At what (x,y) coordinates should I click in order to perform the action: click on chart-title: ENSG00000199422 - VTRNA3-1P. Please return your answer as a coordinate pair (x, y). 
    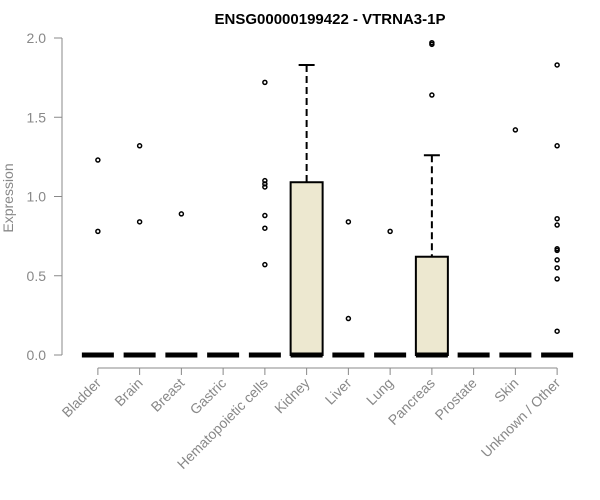
    Looking at the image, I should click on (330, 19).